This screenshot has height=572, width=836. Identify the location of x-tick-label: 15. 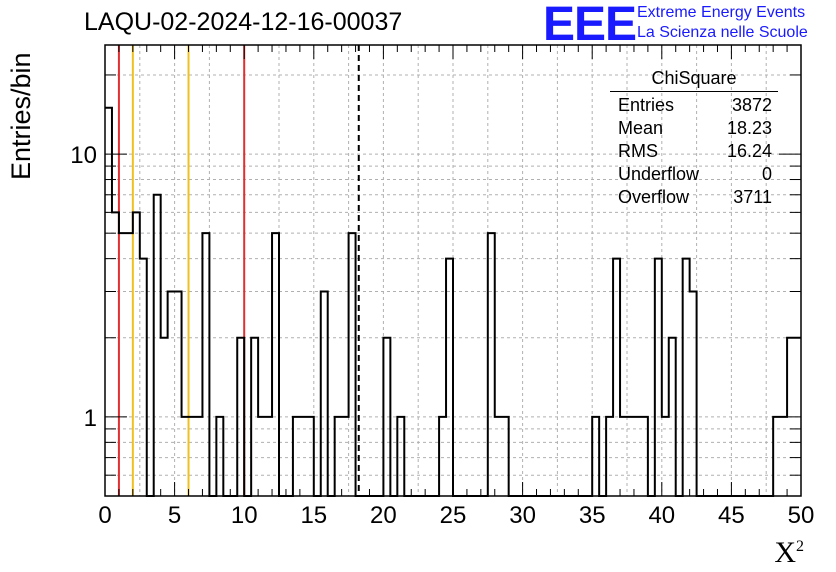
(313, 515).